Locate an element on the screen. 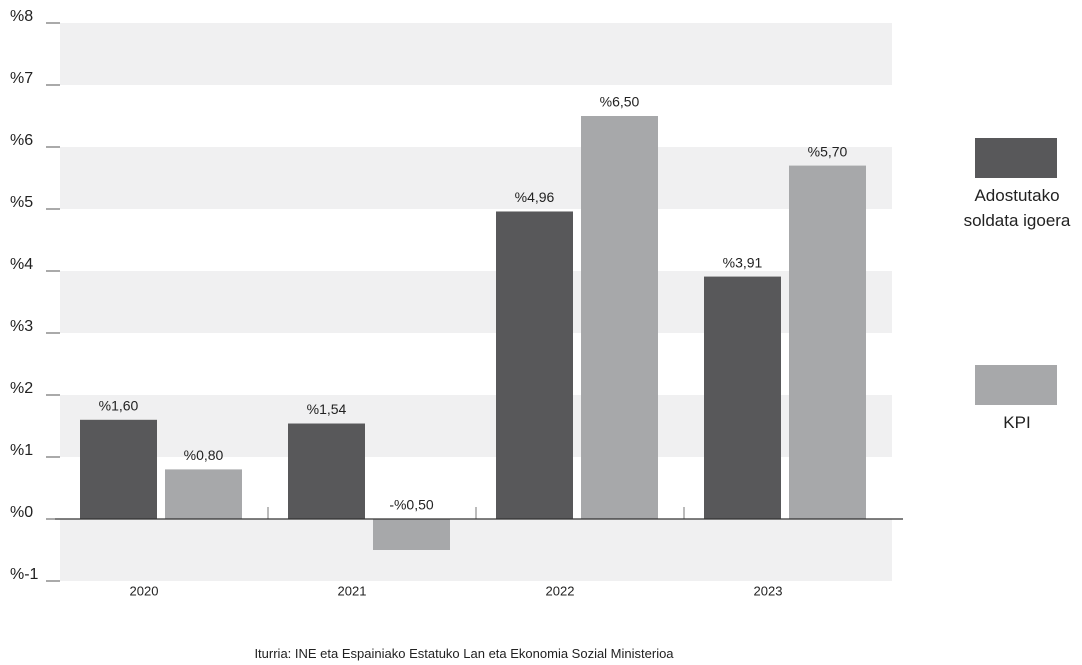 Image resolution: width=1082 pixels, height=665 pixels. value-label: %1,60 is located at coordinates (119, 406).